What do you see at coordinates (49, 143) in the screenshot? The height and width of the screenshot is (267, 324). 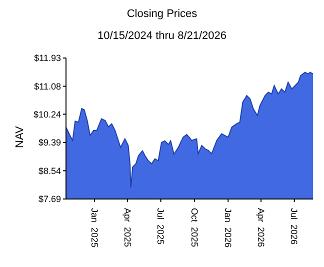 I see `y-tick-label: $9.39` at bounding box center [49, 143].